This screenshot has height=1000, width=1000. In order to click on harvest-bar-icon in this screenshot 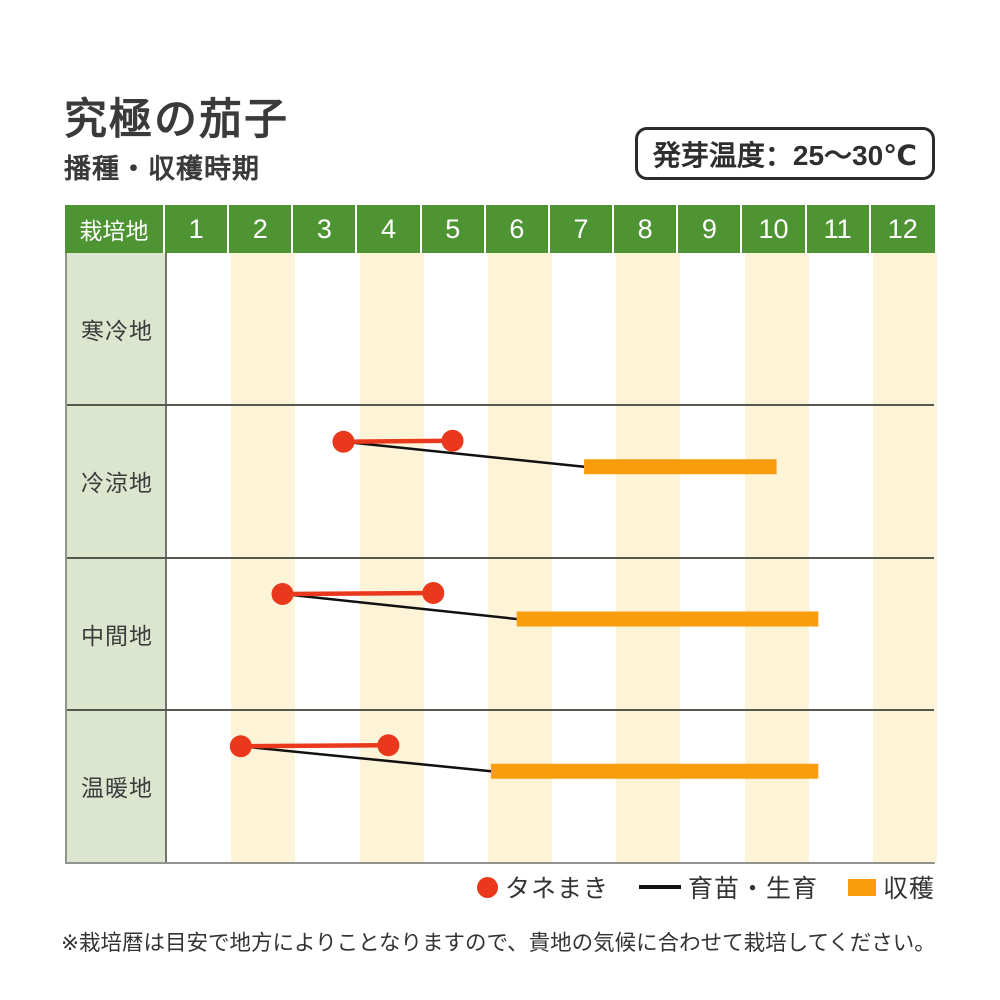, I will do `click(861, 887)`.